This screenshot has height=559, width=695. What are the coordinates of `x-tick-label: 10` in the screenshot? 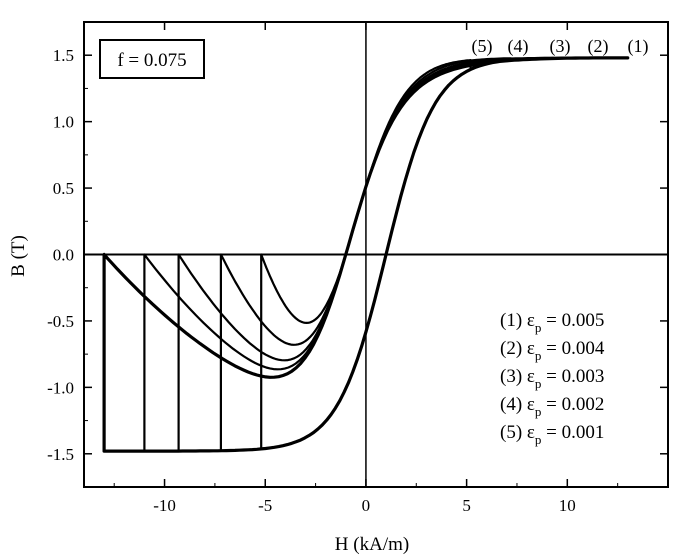 It's located at (567, 505).